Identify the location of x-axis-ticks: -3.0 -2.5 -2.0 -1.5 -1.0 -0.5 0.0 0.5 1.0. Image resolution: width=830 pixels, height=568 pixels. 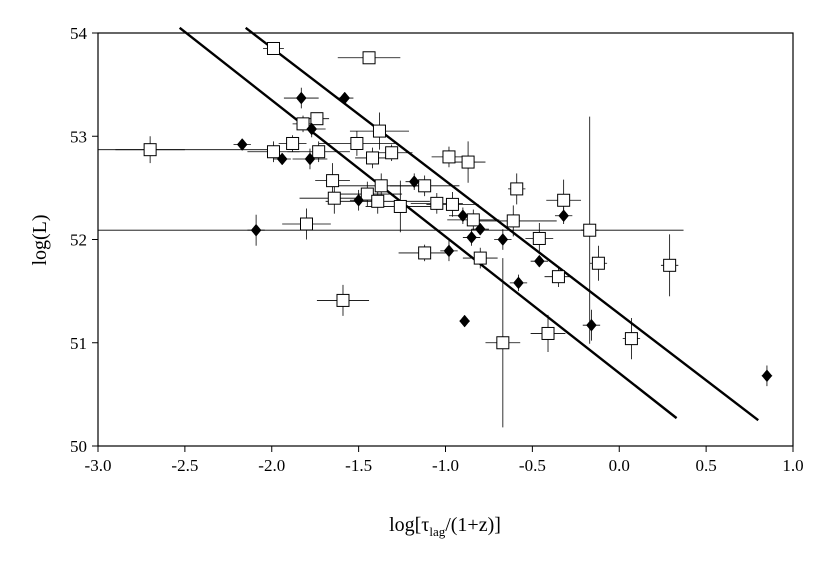
(444, 460).